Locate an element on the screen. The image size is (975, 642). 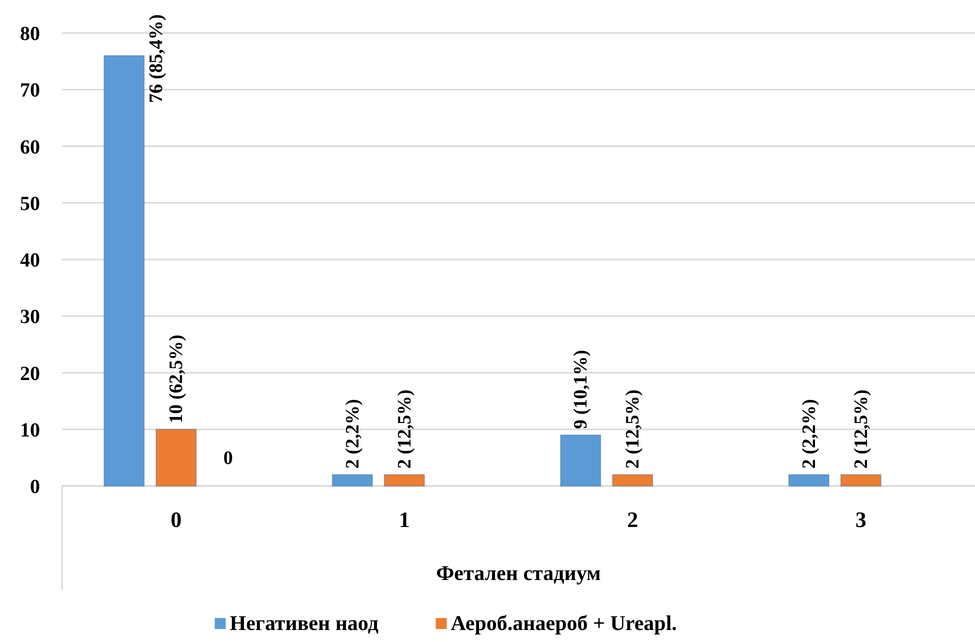
y-tick-label: 20 is located at coordinates (30, 373).